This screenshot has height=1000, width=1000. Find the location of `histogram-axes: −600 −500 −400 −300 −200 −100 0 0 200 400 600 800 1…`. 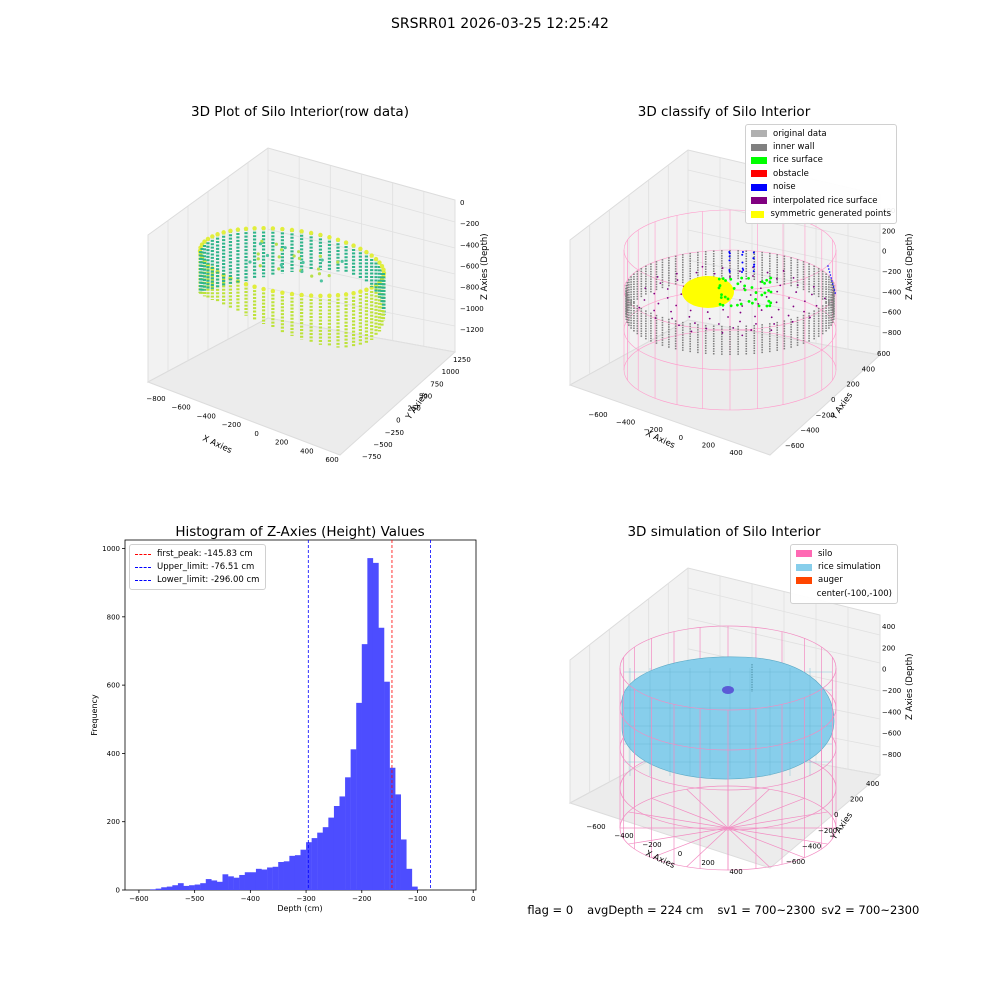

histogram-axes: −600 −500 −400 −300 −200 −100 0 0 200 400 600 800 1… is located at coordinates (283, 726).